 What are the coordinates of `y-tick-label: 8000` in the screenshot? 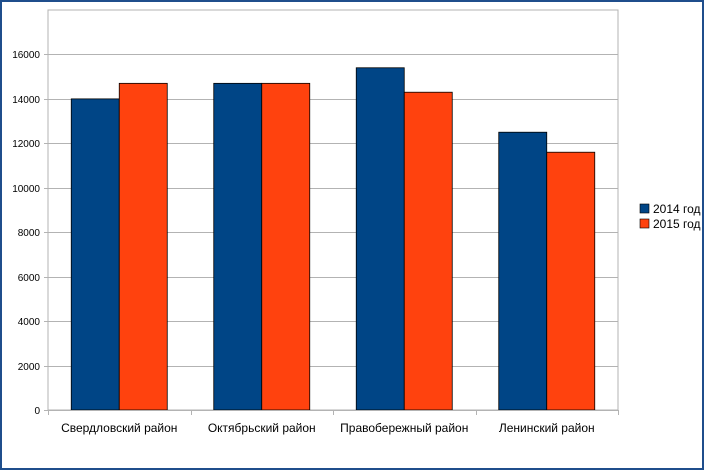 It's located at (29, 233).